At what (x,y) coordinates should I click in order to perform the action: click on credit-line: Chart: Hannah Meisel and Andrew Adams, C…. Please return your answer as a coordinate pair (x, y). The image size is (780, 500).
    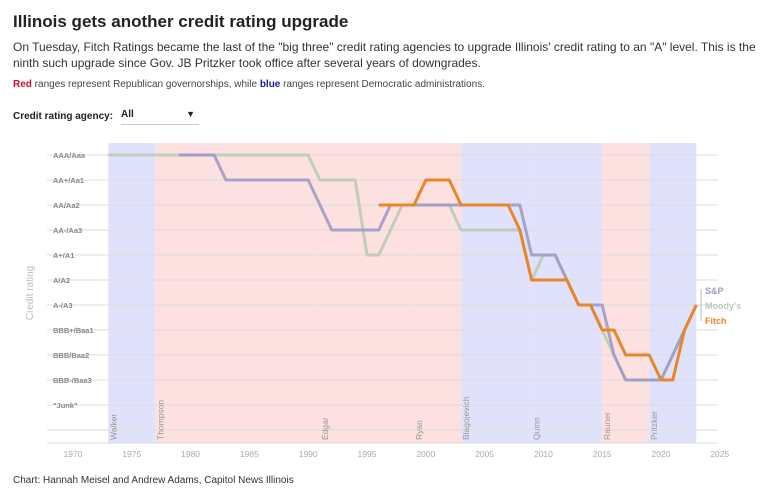
    Looking at the image, I should click on (153, 480).